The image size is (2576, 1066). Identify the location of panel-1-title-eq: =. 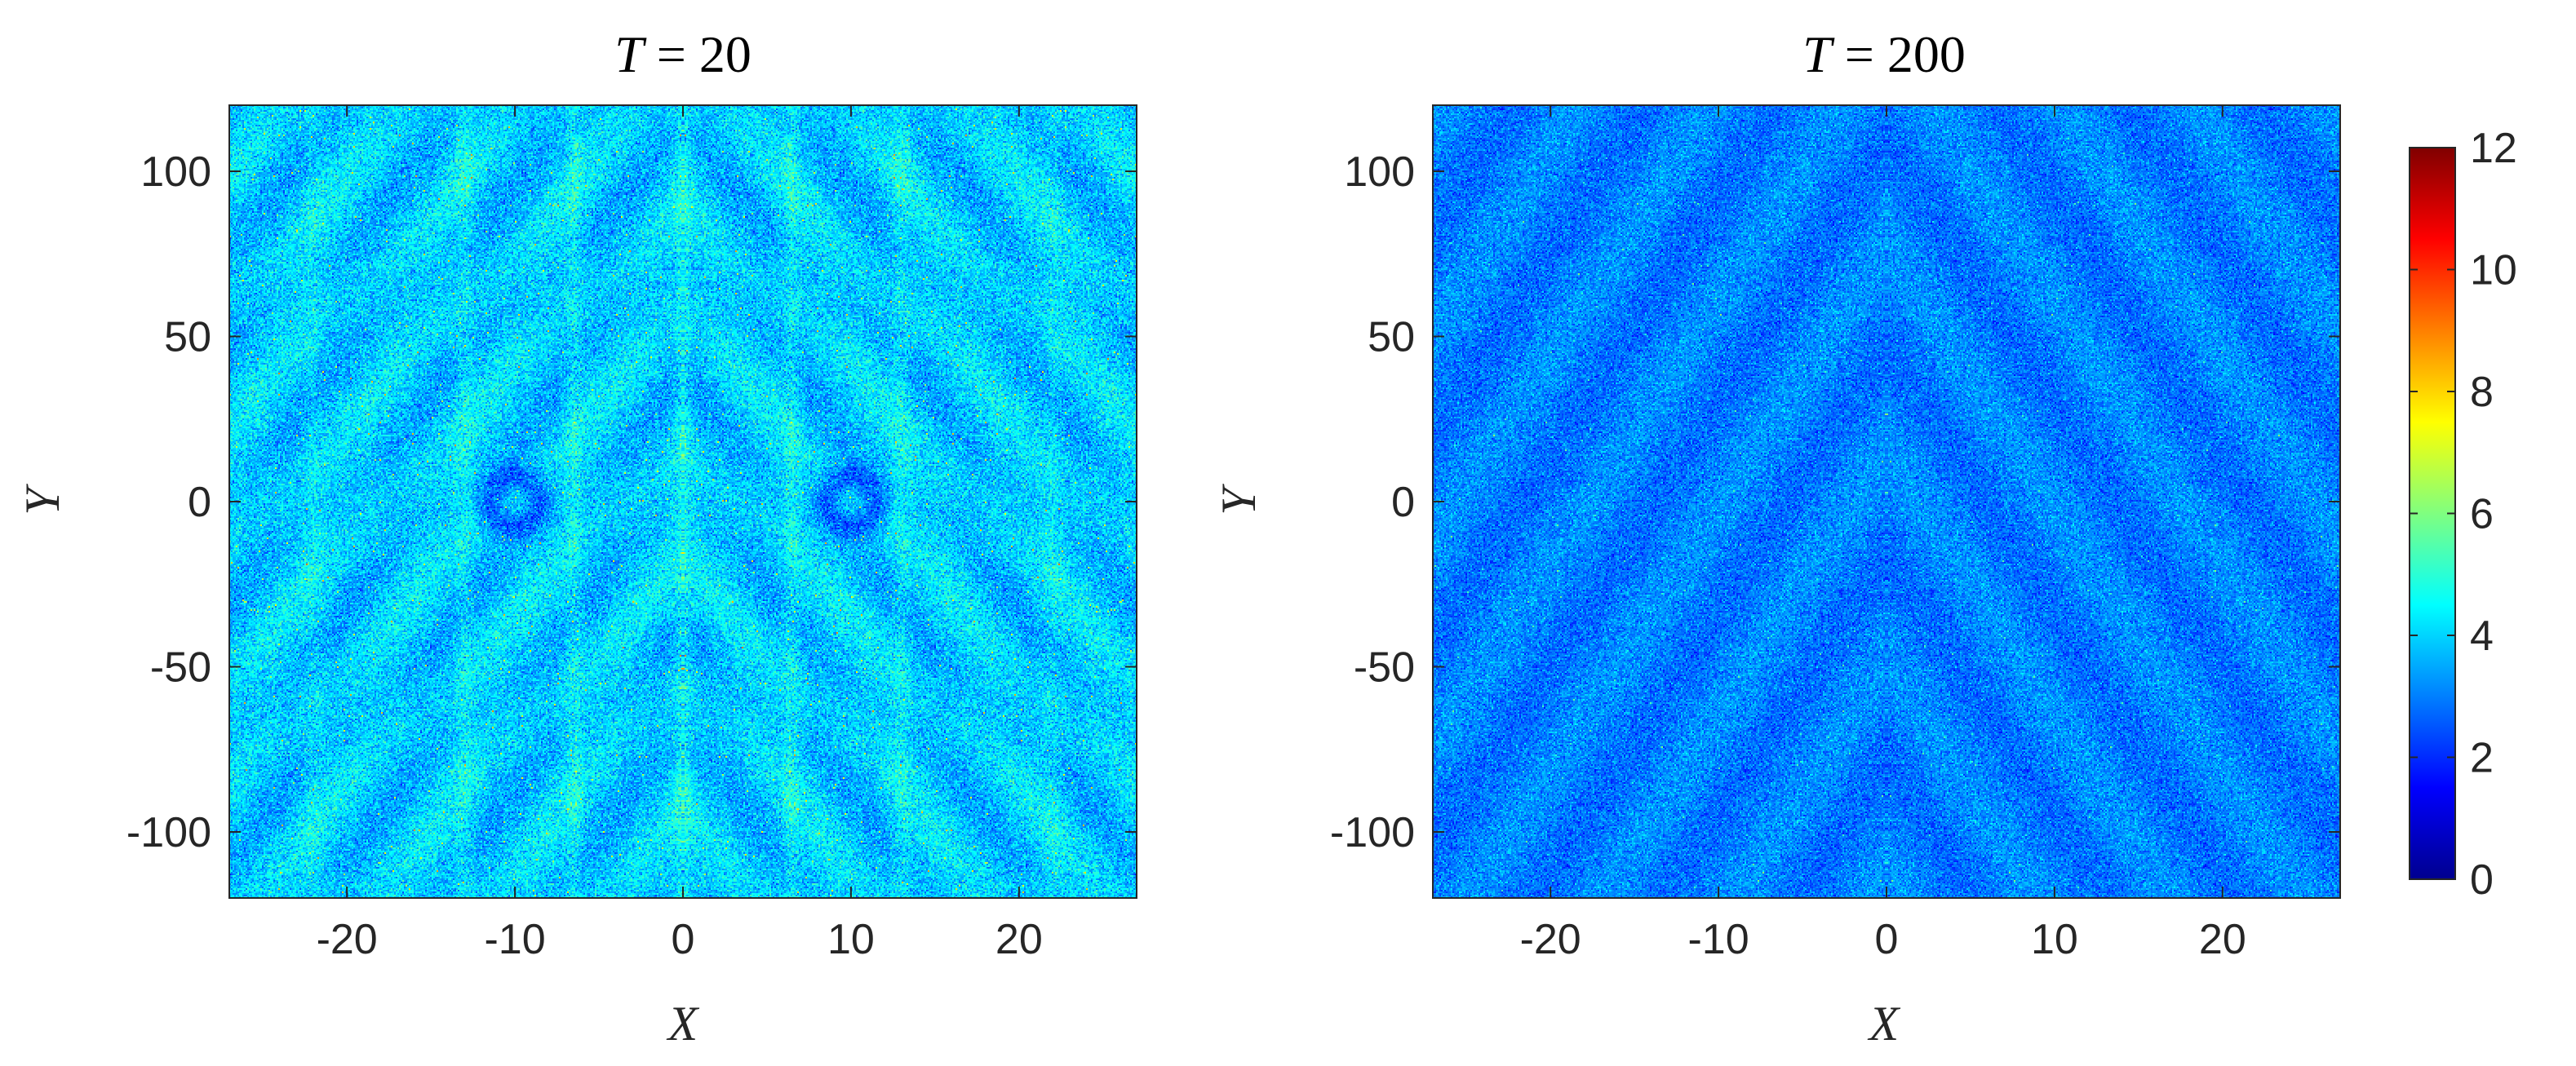
(671, 54).